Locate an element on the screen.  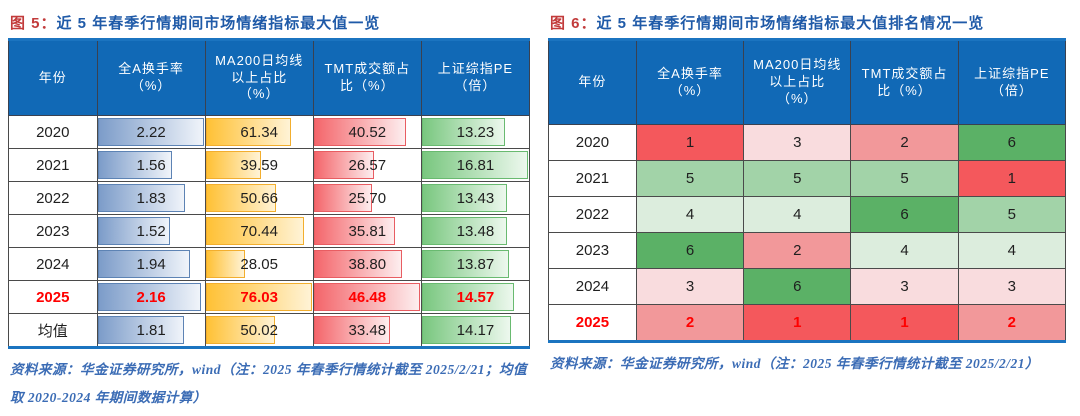
value-cell: 14.57 is located at coordinates (475, 297).